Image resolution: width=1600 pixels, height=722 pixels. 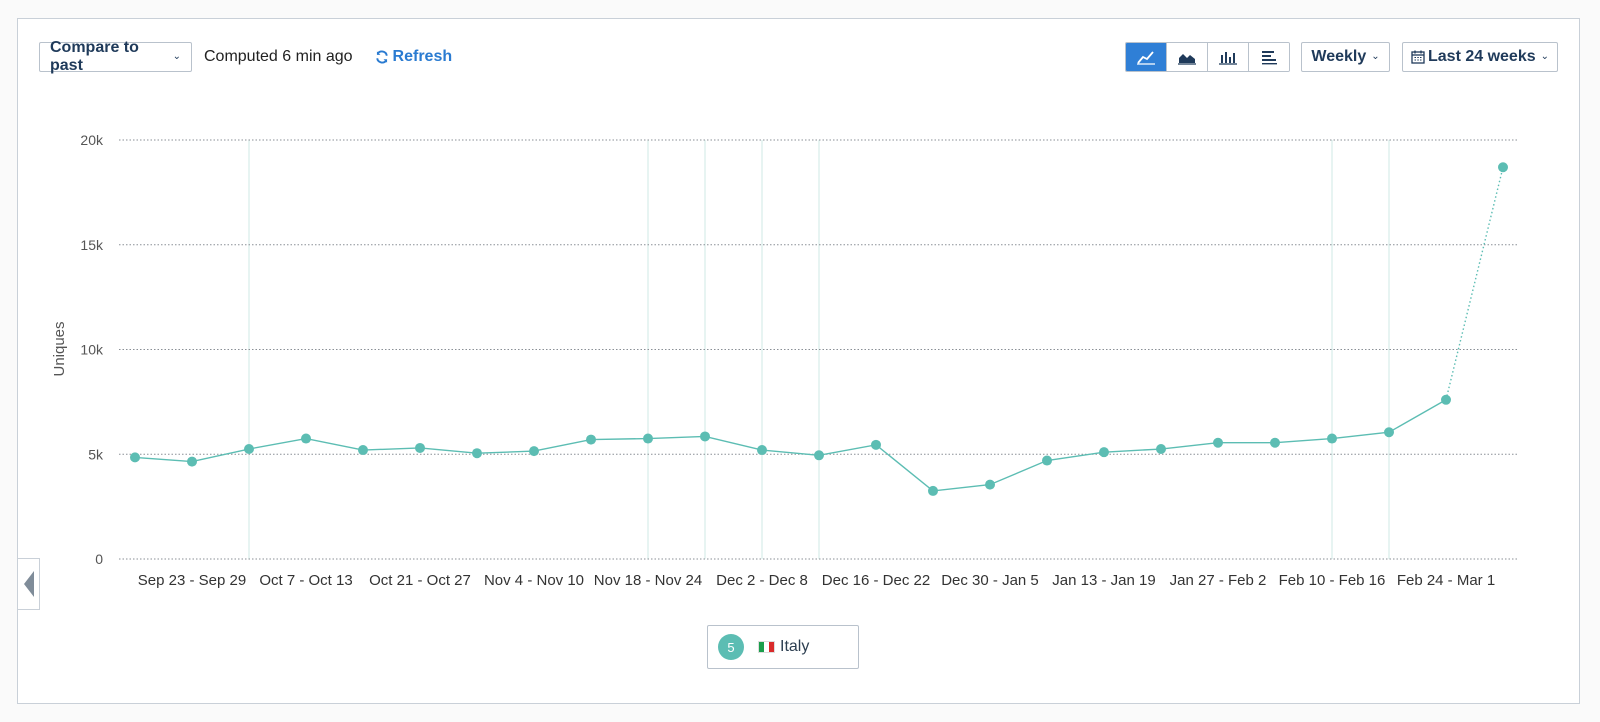 I want to click on interval-label: Weekly, so click(x=1339, y=56).